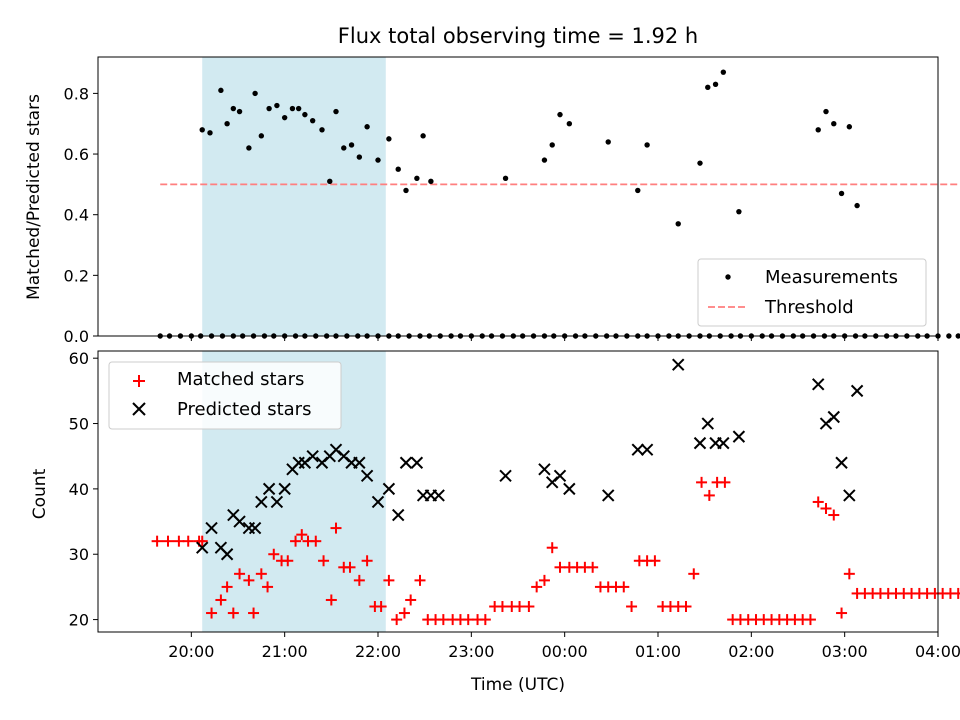  I want to click on x-tick-label: 03:00, so click(845, 651).